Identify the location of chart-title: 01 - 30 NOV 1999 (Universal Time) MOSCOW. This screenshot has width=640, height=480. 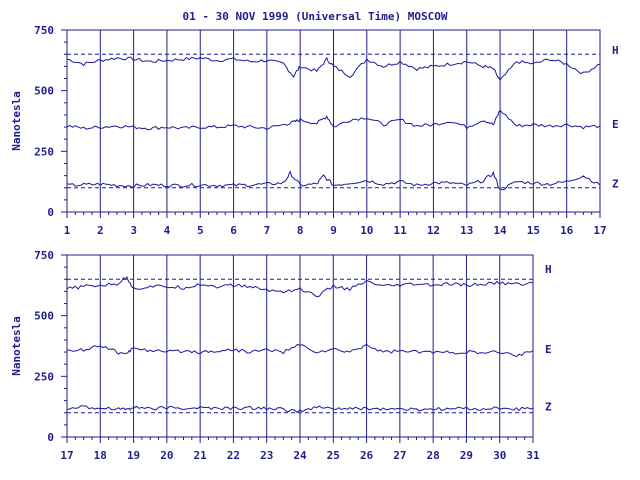
(315, 16).